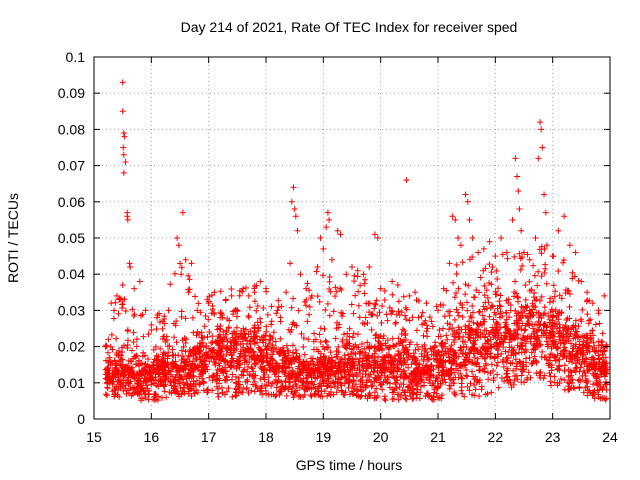  What do you see at coordinates (71, 93) in the screenshot?
I see `y-tick-label: 0.09` at bounding box center [71, 93].